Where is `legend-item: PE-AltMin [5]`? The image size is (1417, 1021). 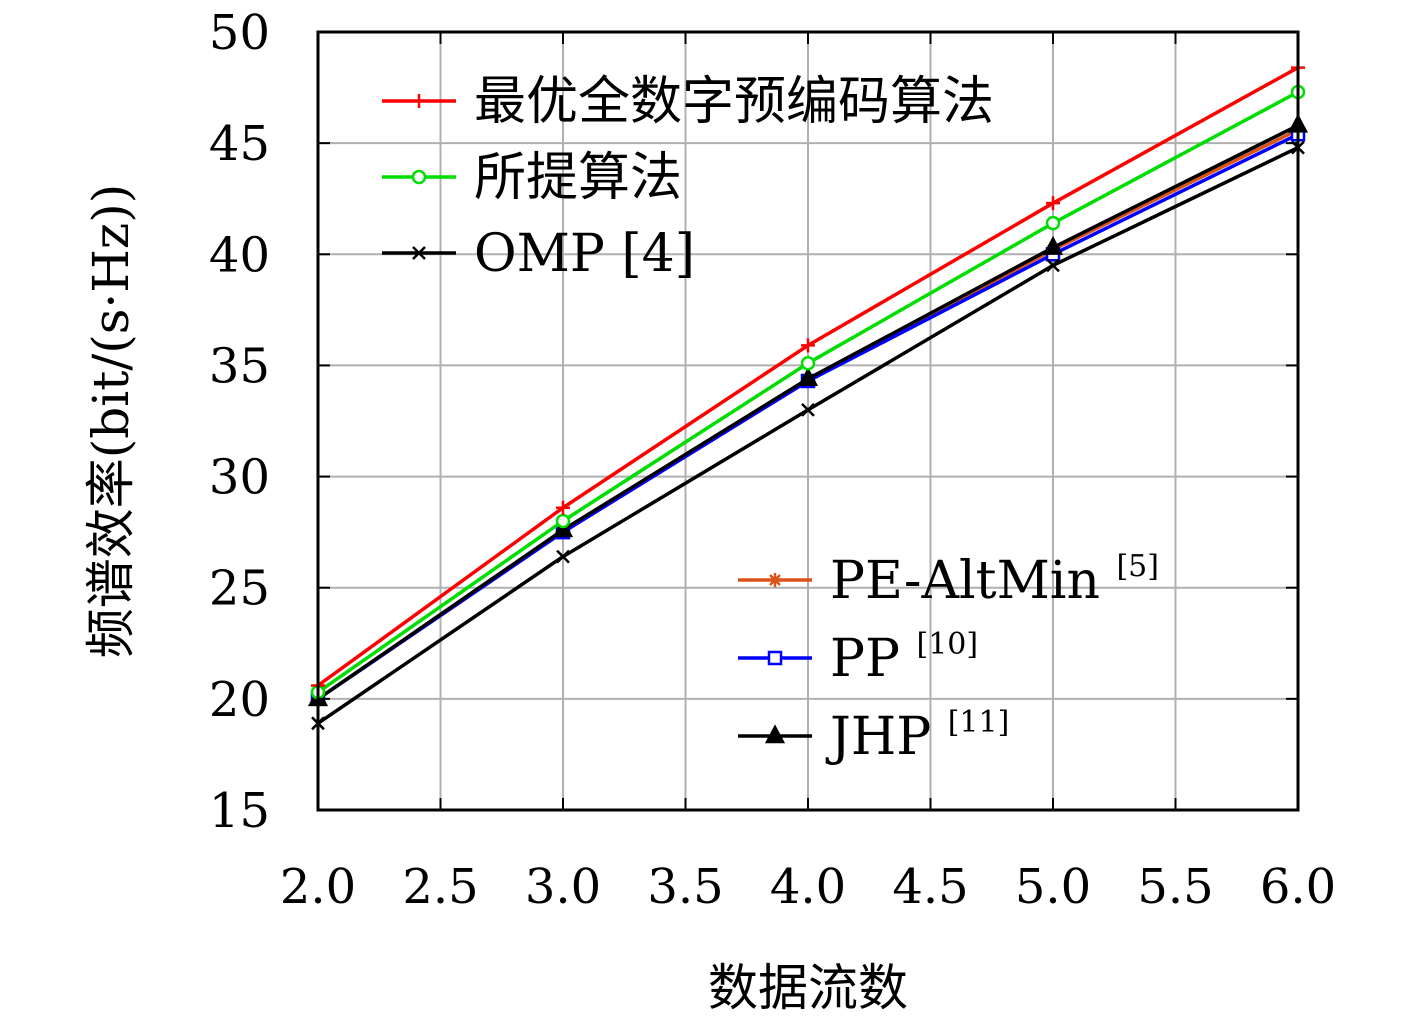
legend-item: PE-AltMin [5] is located at coordinates (948, 580).